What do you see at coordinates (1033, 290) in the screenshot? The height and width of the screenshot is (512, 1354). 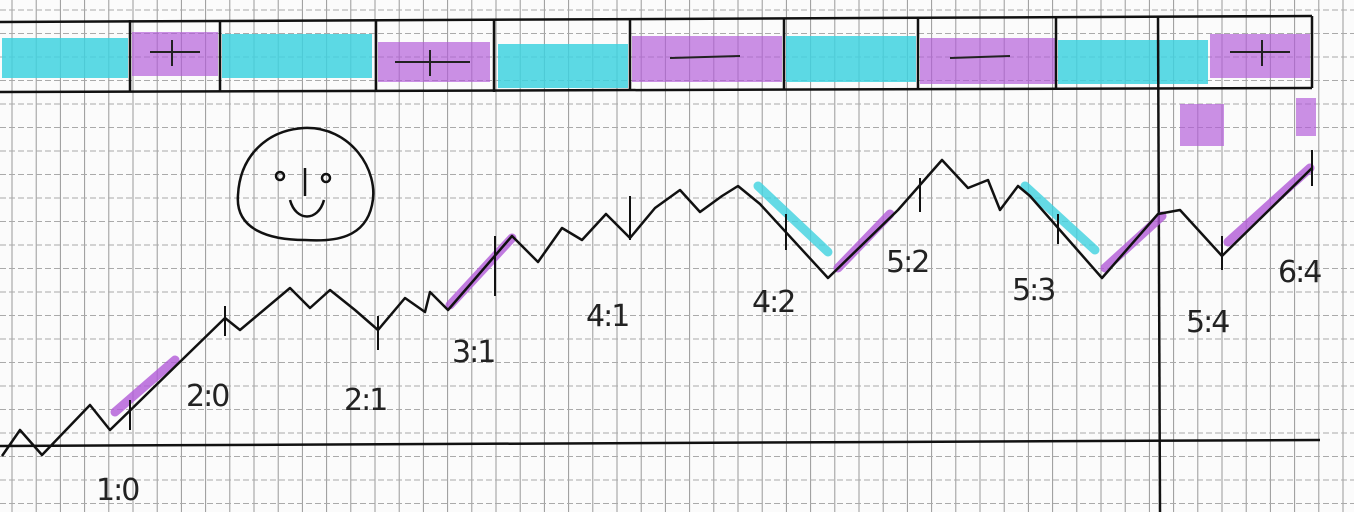 I see `score-label: 5:3` at bounding box center [1033, 290].